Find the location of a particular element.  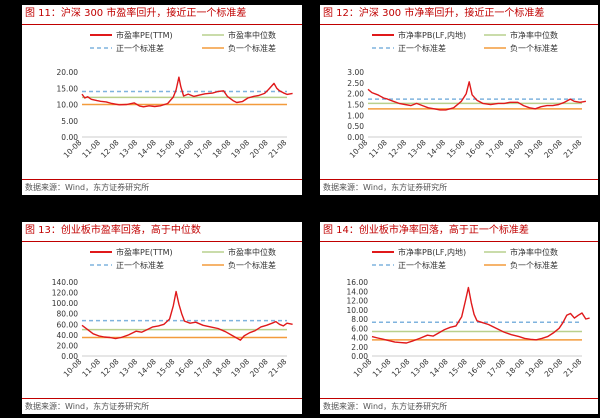

y-tick-label: 0.50 is located at coordinates (355, 126).